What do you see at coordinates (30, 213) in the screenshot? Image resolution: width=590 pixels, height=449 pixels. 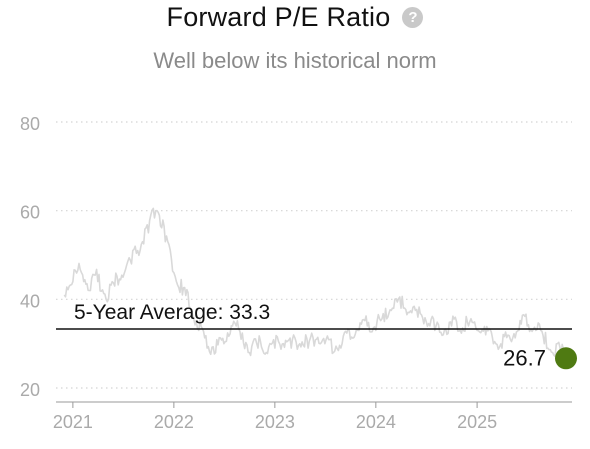 I see `y-tick-label: 60` at bounding box center [30, 213].